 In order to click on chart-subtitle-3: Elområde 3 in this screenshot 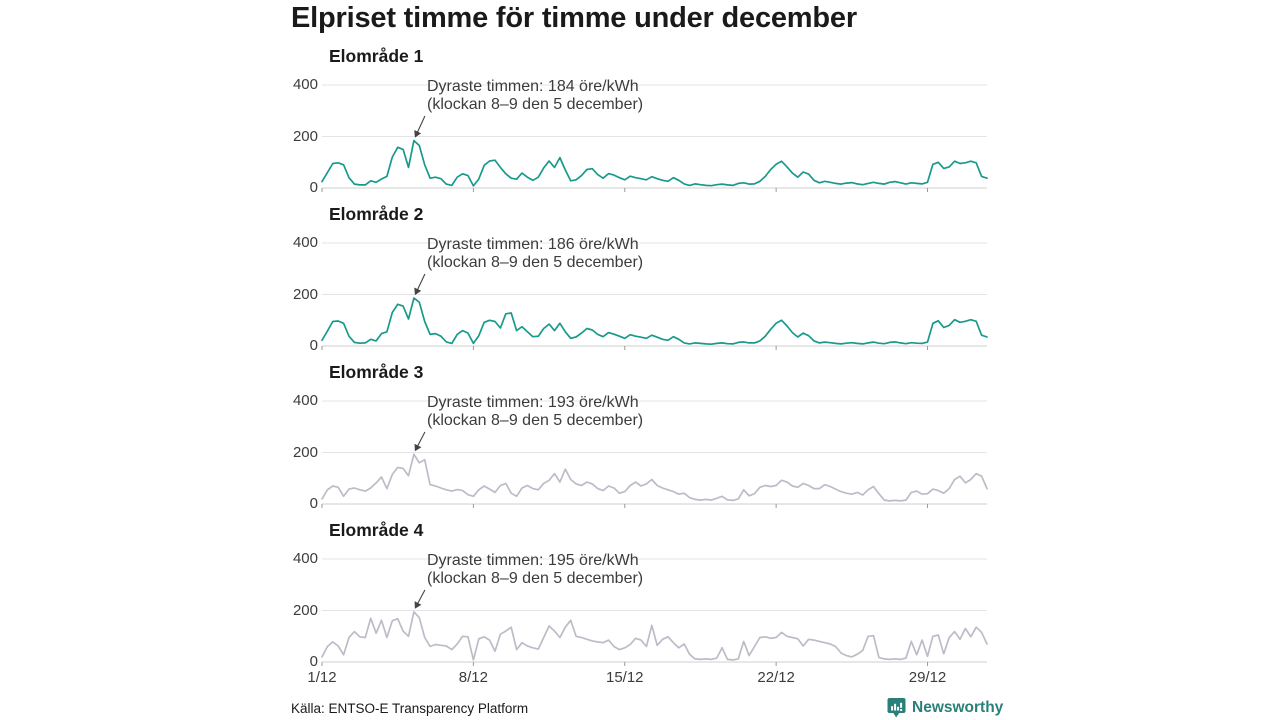, I will do `click(376, 372)`.